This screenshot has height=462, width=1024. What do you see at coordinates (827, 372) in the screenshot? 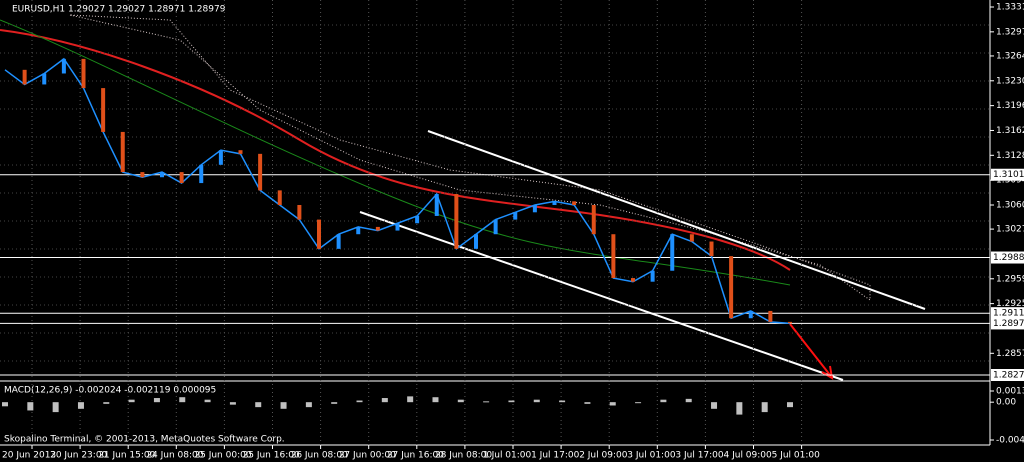
I see `forecast-arrowhead` at bounding box center [827, 372].